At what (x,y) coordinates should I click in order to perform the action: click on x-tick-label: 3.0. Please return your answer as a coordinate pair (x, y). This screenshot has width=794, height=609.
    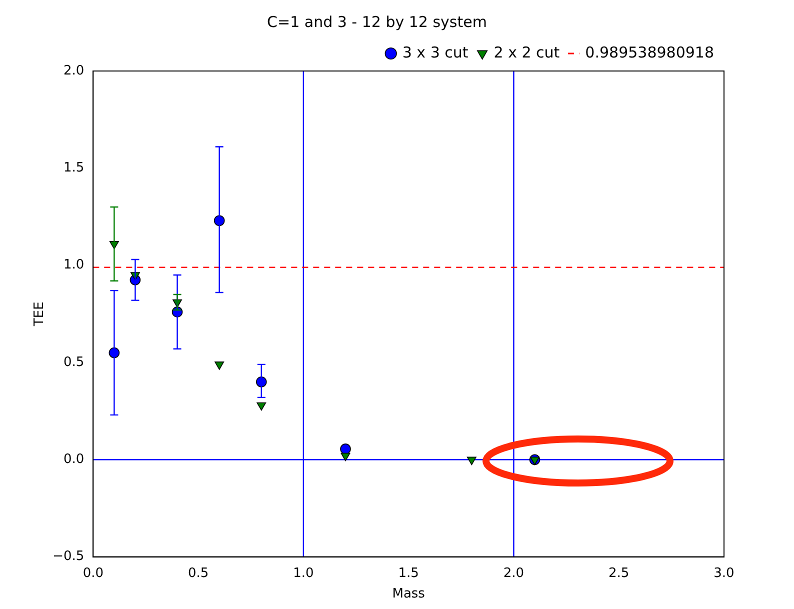
    Looking at the image, I should click on (724, 573).